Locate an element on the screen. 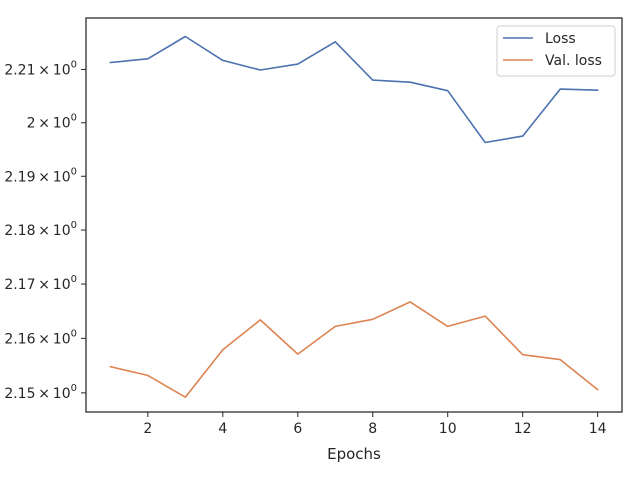 This screenshot has height=480, width=640. y-tick-label: 2.16 × 100 is located at coordinates (40, 337).